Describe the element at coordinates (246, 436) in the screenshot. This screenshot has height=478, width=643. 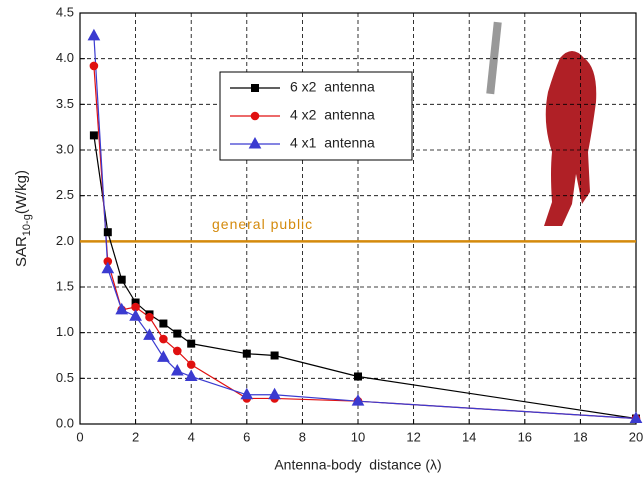
I see `x-tick-label: 6` at that location.